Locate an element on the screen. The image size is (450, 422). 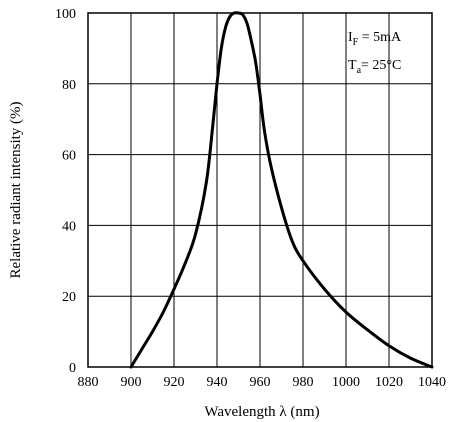
condition-forward-current: IF = 5mA is located at coordinates (375, 39).